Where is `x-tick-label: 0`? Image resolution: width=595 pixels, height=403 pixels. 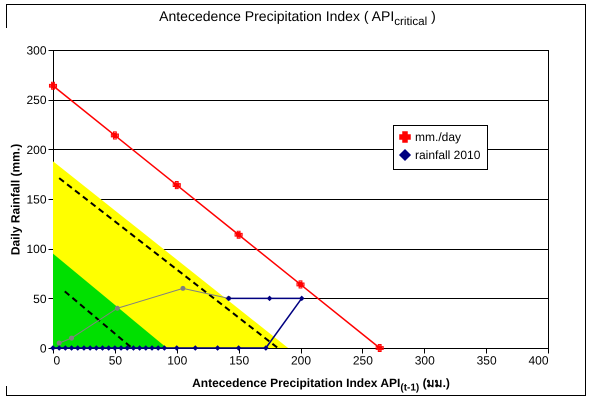
x-tick-label: 0 is located at coordinates (57, 361).